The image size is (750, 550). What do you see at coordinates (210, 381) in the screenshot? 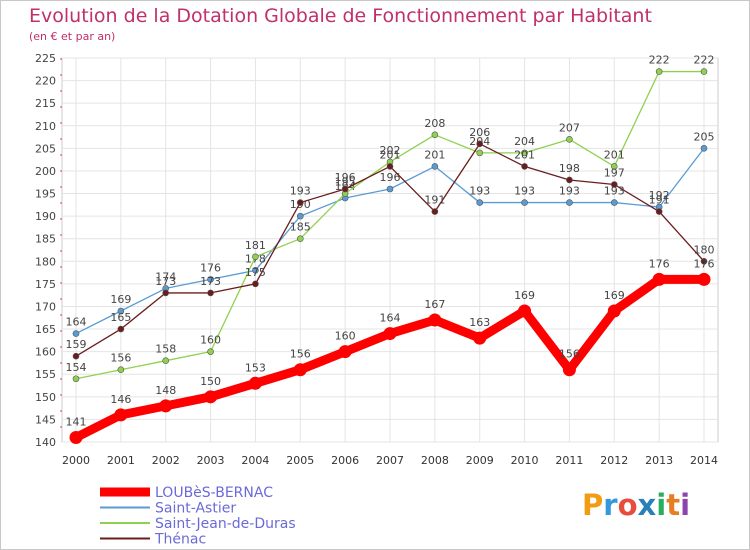
I see `data-label: 150` at bounding box center [210, 381].